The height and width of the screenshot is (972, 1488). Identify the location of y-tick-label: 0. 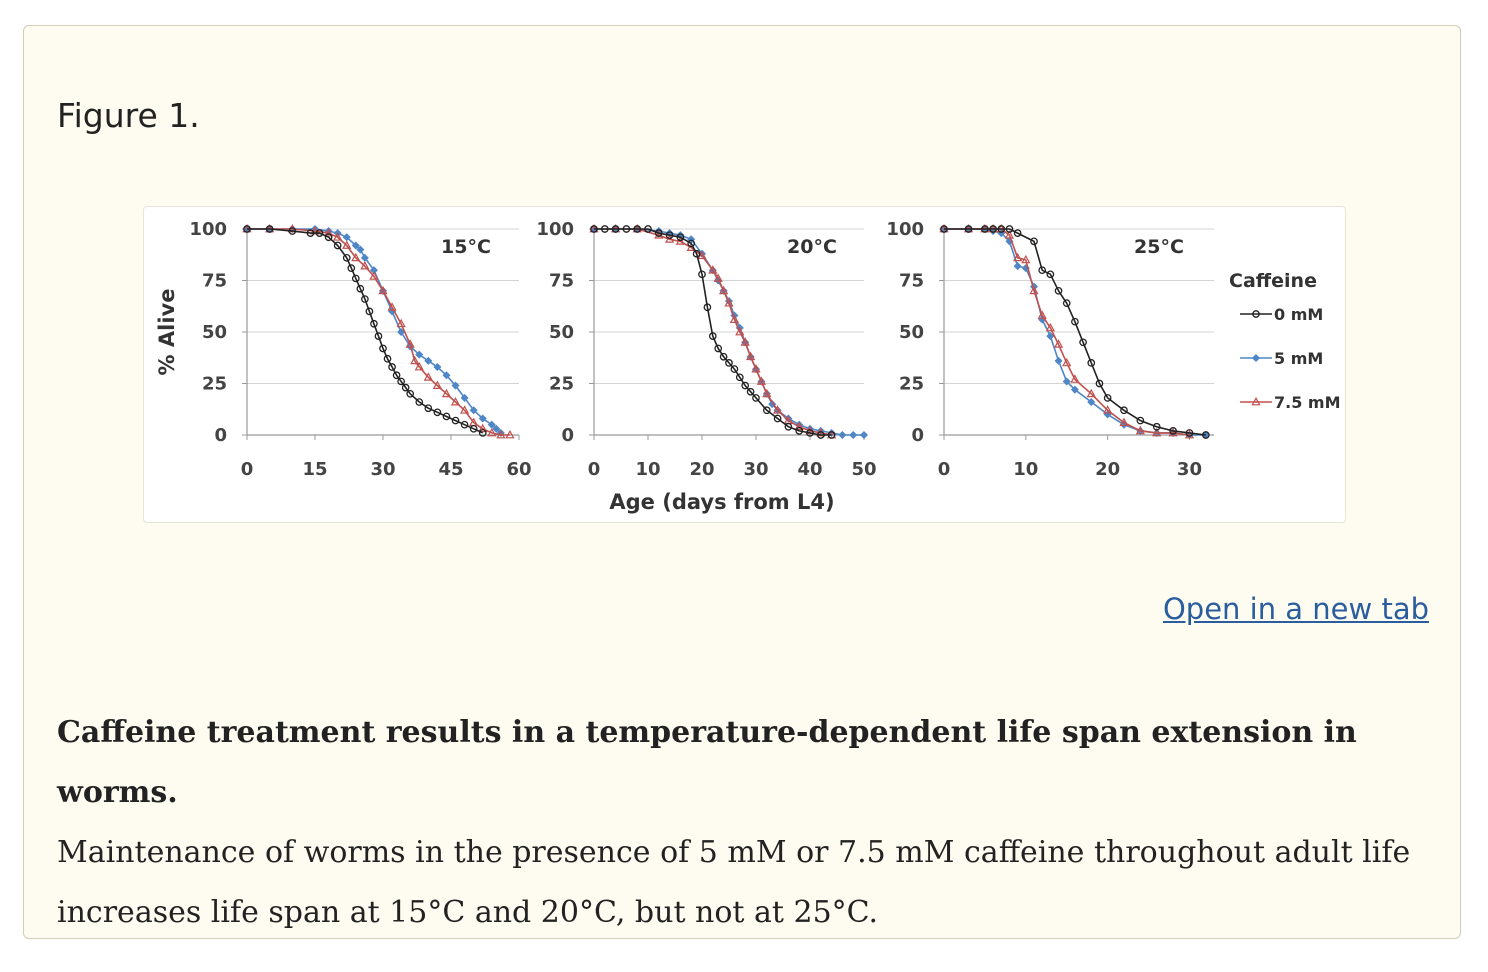
(567, 435).